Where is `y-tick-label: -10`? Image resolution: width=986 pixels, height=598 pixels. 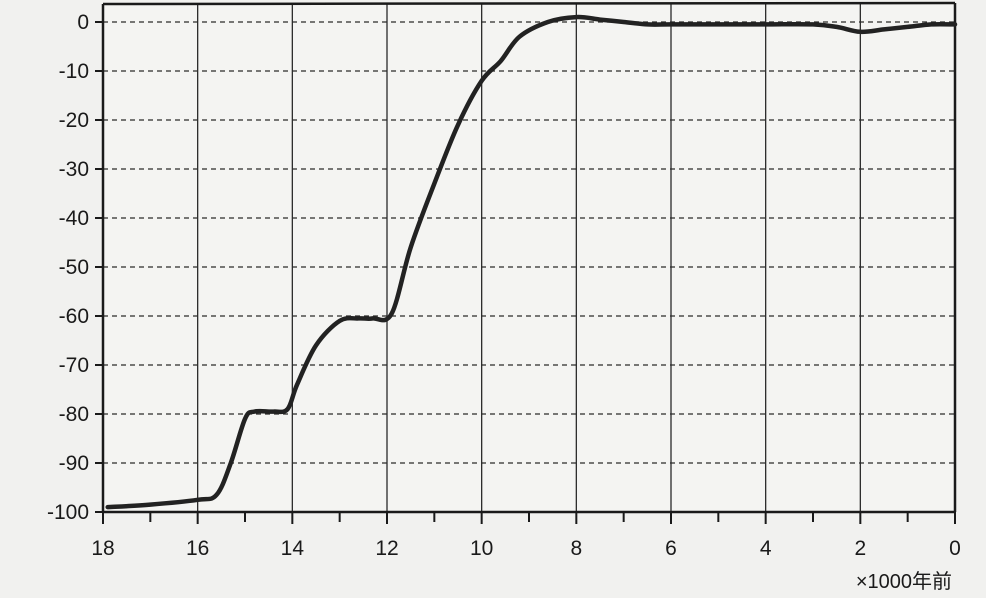 y-tick-label: -10 is located at coordinates (74, 71).